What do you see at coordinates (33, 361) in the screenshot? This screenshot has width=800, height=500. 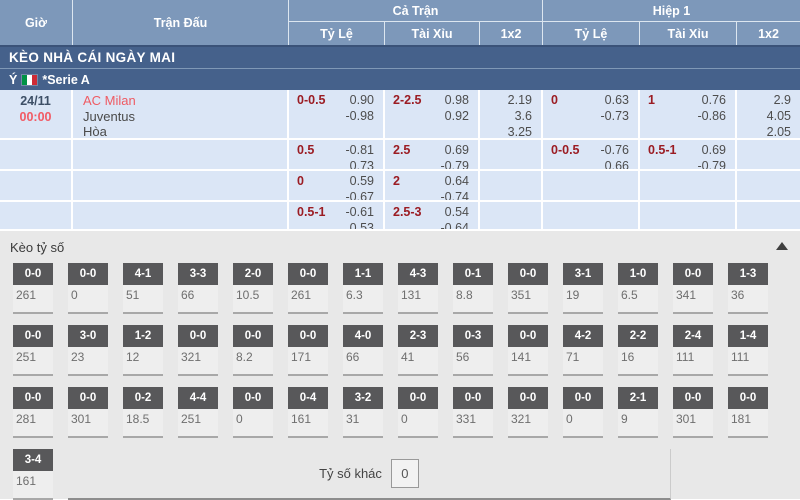 I see `score-odds: 251` at bounding box center [33, 361].